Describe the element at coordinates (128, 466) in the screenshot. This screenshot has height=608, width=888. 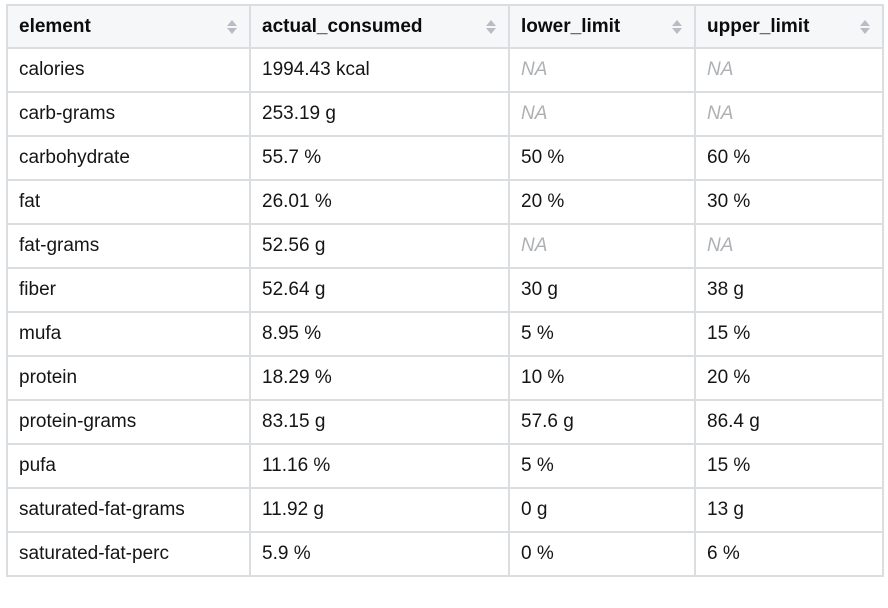
I see `cell-element: pufa` at that location.